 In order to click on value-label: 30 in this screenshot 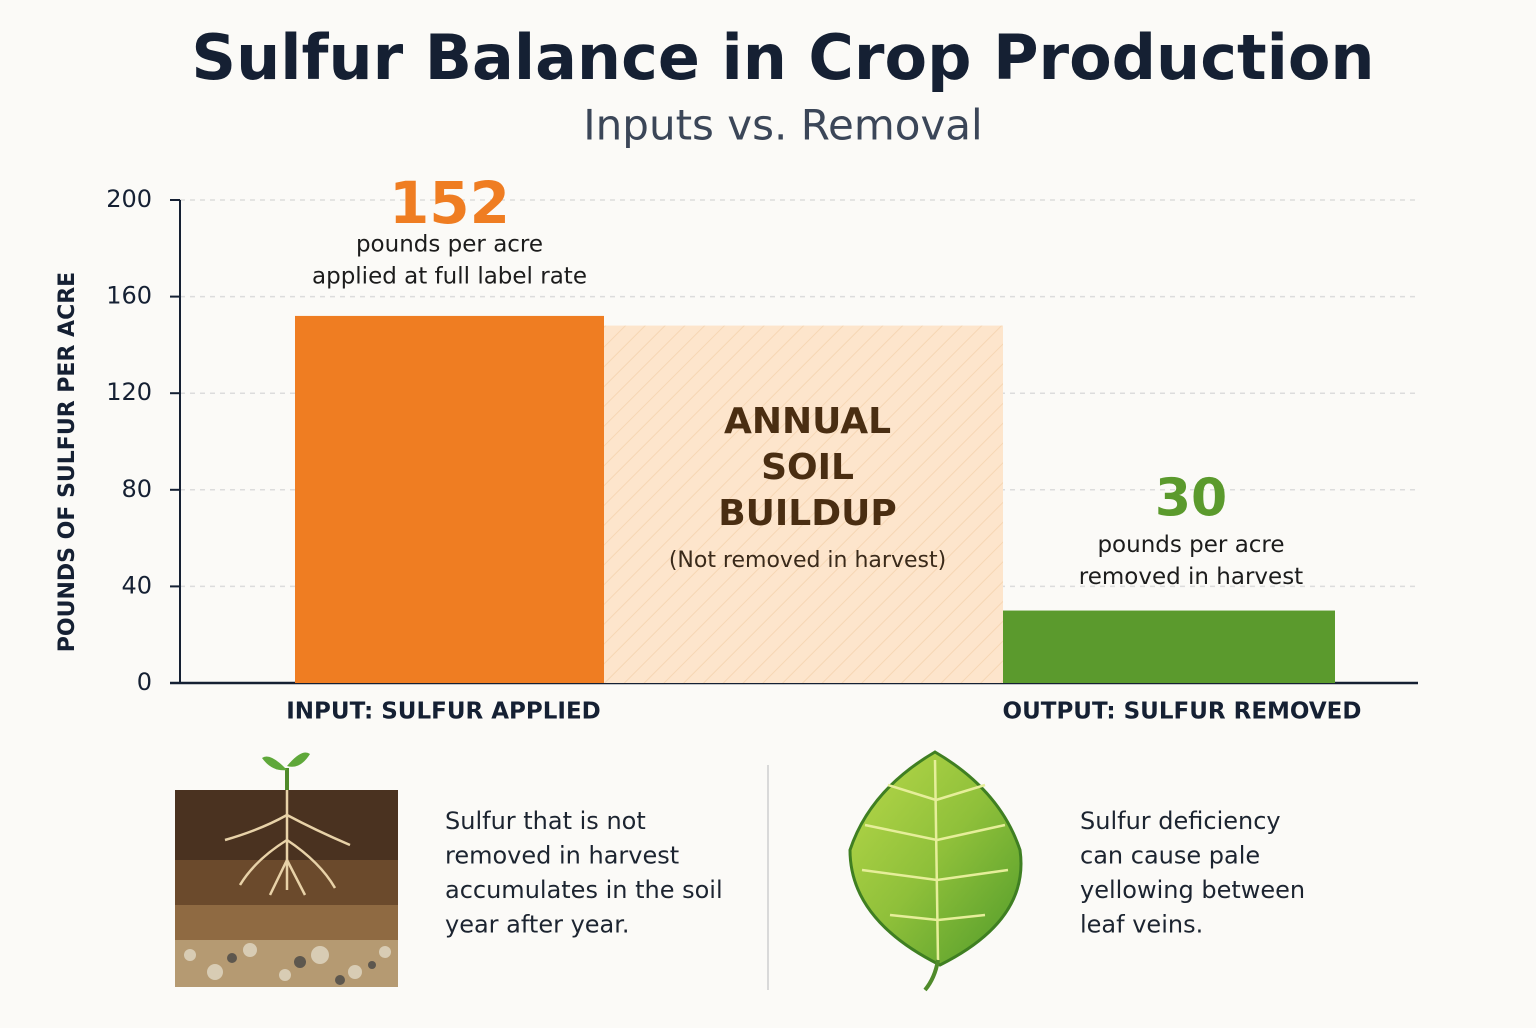, I will do `click(1191, 499)`.